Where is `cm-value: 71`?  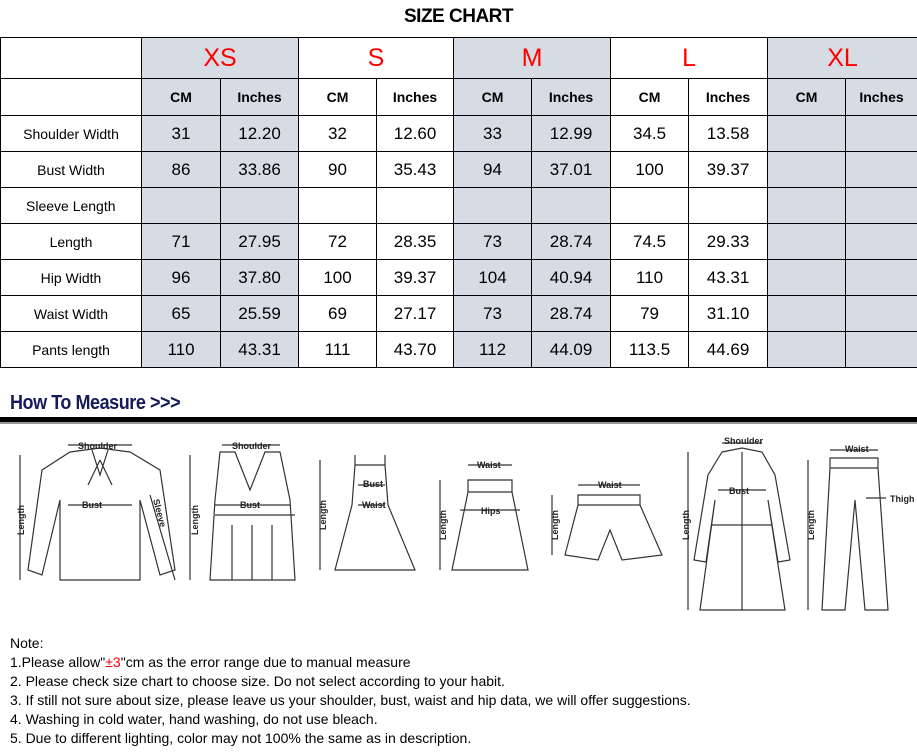
cm-value: 71 is located at coordinates (181, 241).